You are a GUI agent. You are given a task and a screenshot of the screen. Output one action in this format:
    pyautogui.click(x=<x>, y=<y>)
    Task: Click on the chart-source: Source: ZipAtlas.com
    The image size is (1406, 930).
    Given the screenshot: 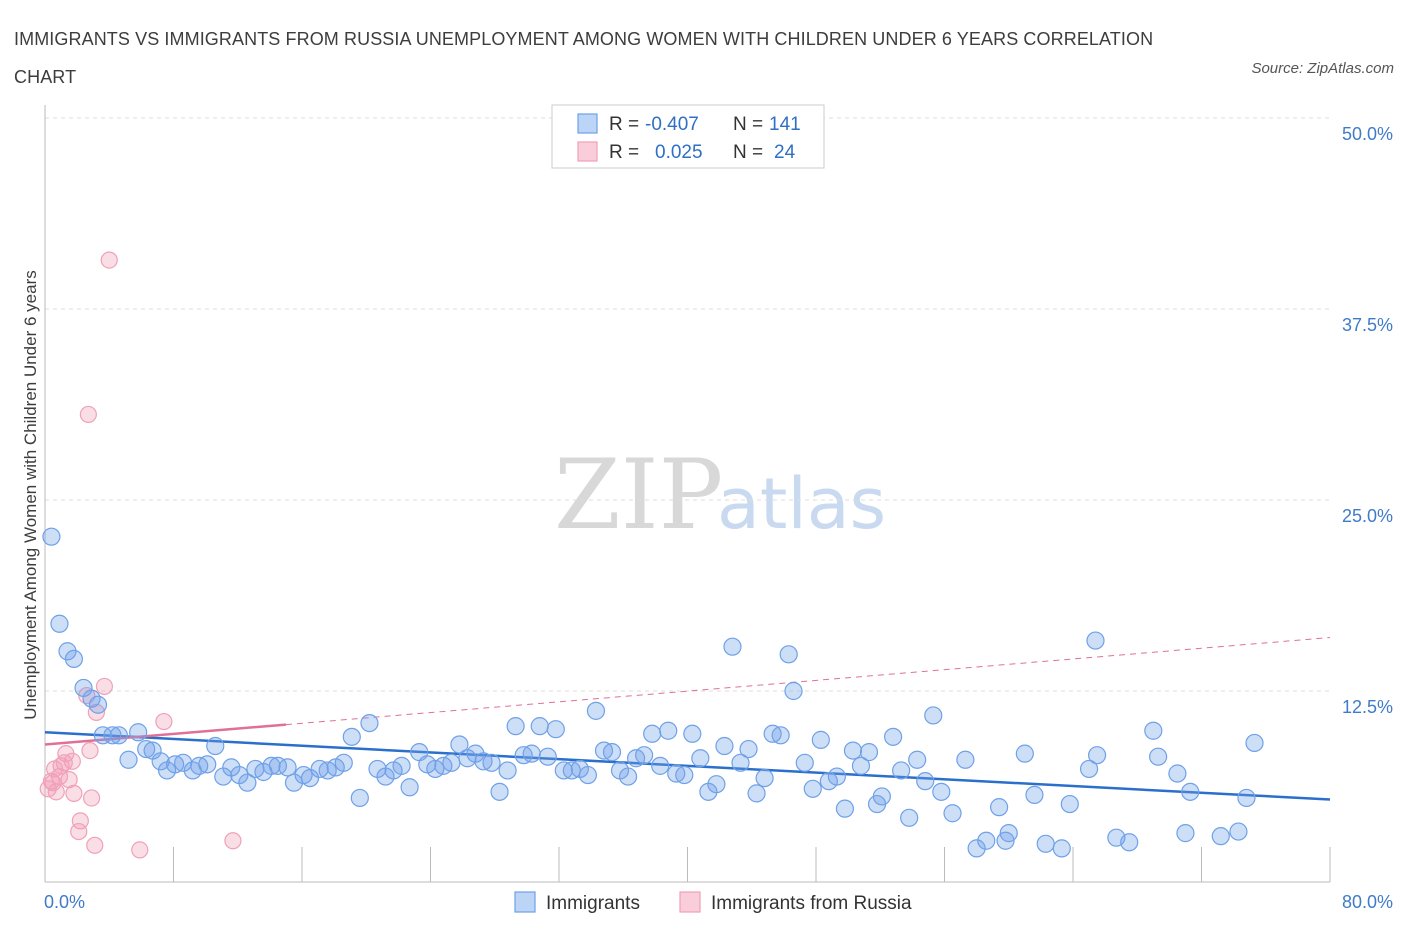 What is the action you would take?
    pyautogui.click(x=1322, y=68)
    